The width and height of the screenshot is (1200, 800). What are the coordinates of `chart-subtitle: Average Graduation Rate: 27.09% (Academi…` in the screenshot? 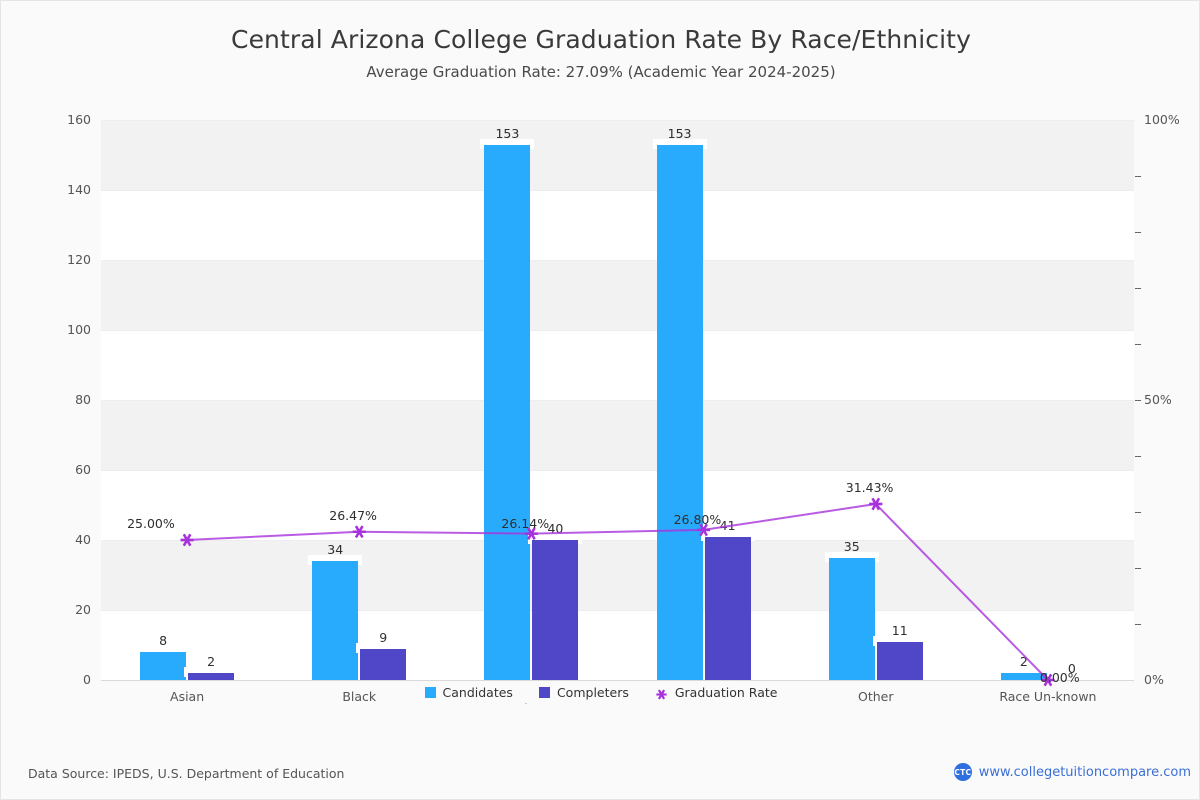 It's located at (601, 72).